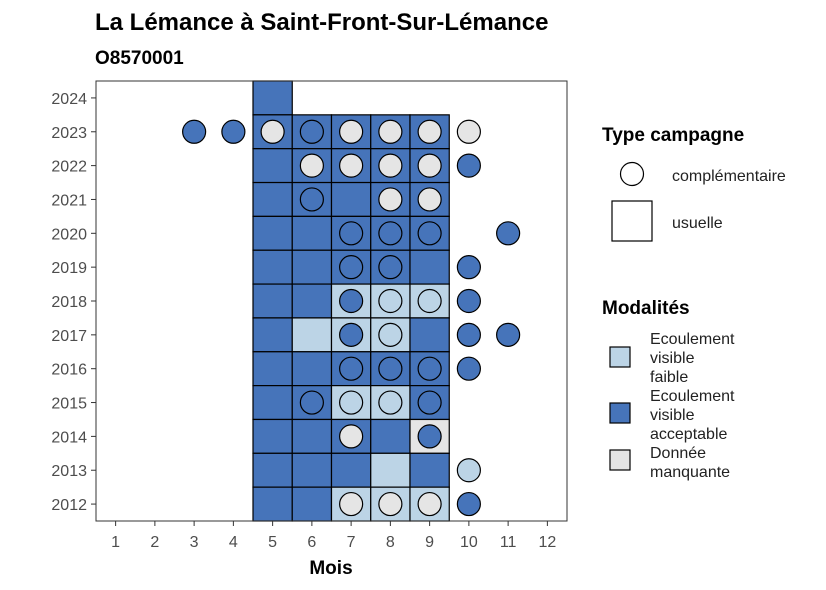 The height and width of the screenshot is (590, 826). What do you see at coordinates (311, 542) in the screenshot?
I see `x-tick-label-6: 6` at bounding box center [311, 542].